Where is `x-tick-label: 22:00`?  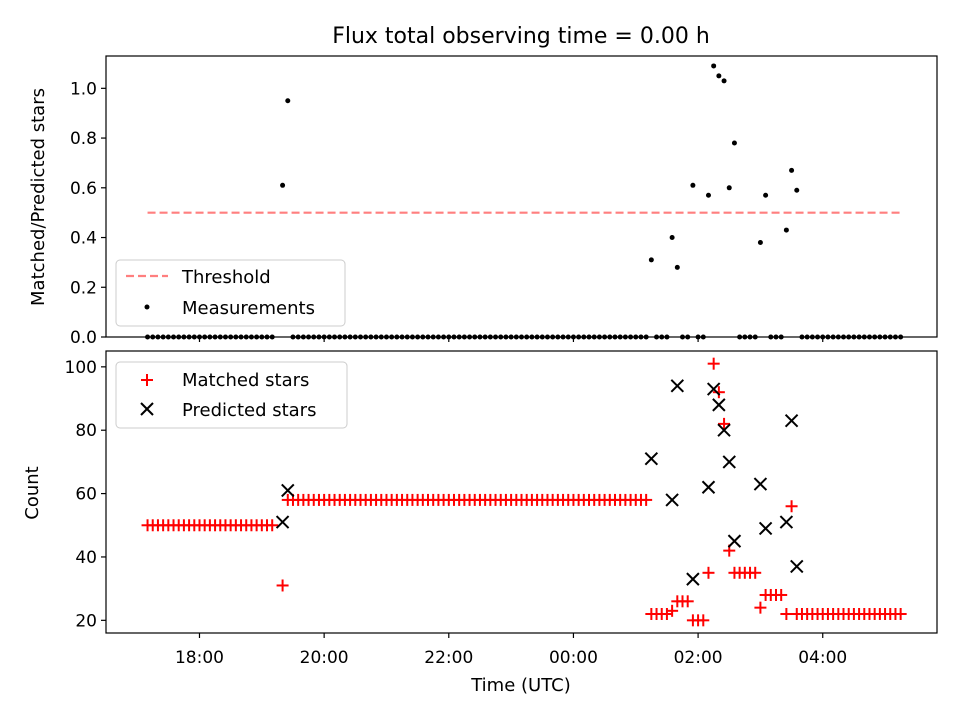
x-tick-label: 22:00 is located at coordinates (448, 658).